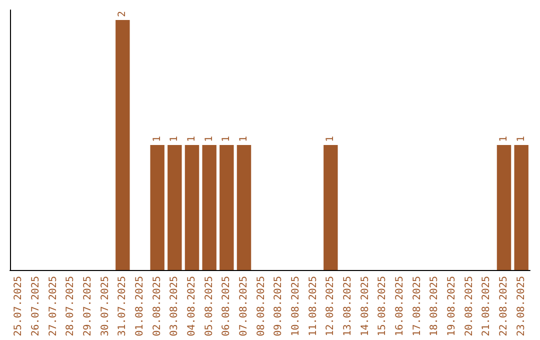 This screenshot has width=540, height=340. What do you see at coordinates (521, 306) in the screenshot?
I see `x-tick-label: 23.08.2025` at bounding box center [521, 306].